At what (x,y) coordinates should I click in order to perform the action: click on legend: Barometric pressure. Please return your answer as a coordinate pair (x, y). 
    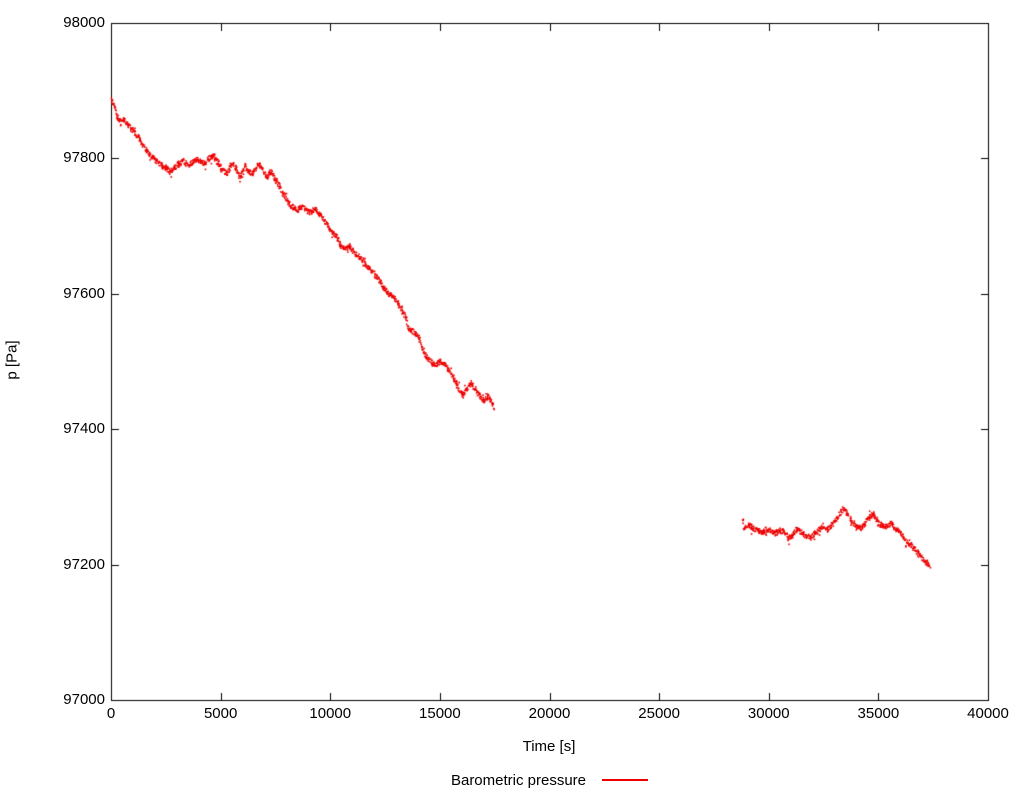
    Looking at the image, I should click on (549, 780).